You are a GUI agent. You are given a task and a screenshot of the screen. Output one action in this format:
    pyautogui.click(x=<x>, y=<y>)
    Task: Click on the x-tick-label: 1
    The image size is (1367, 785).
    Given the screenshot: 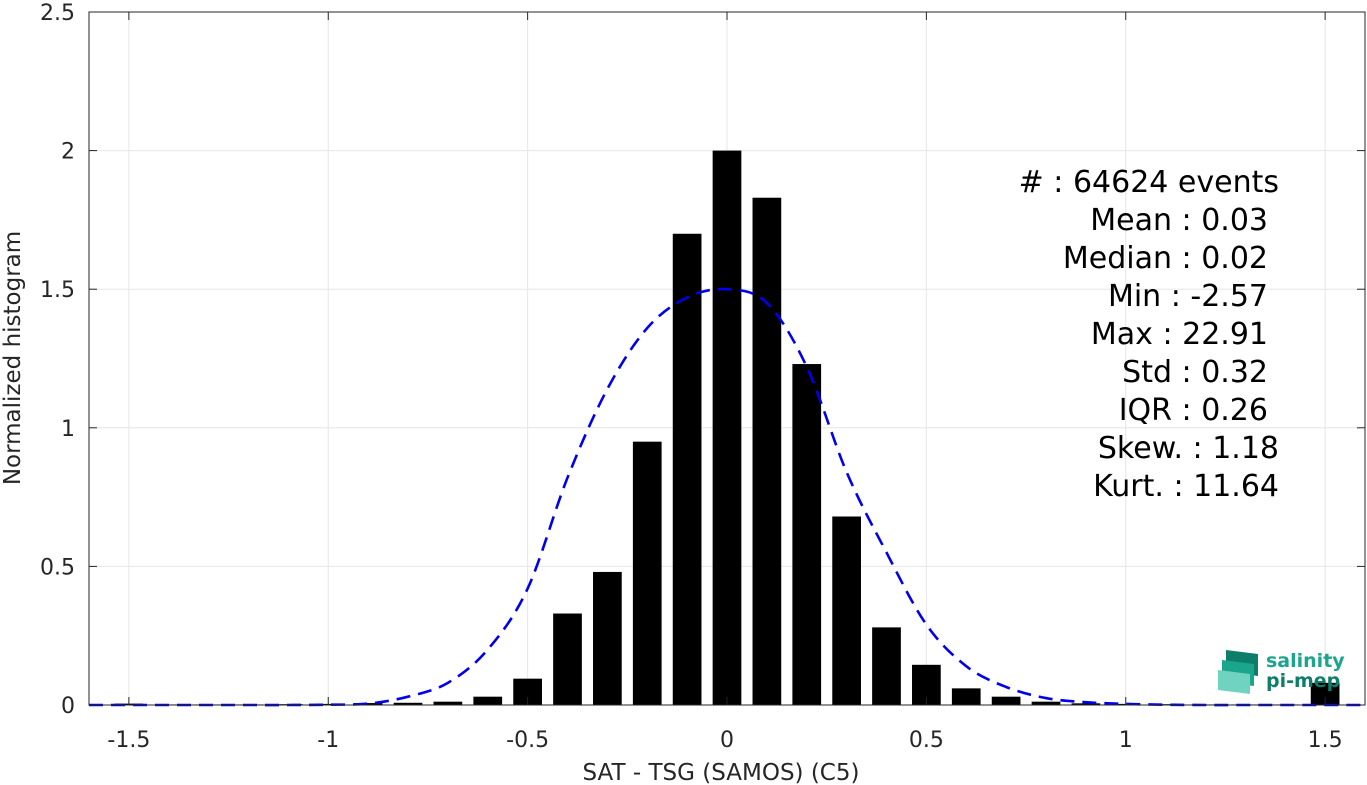 What is the action you would take?
    pyautogui.click(x=1126, y=740)
    